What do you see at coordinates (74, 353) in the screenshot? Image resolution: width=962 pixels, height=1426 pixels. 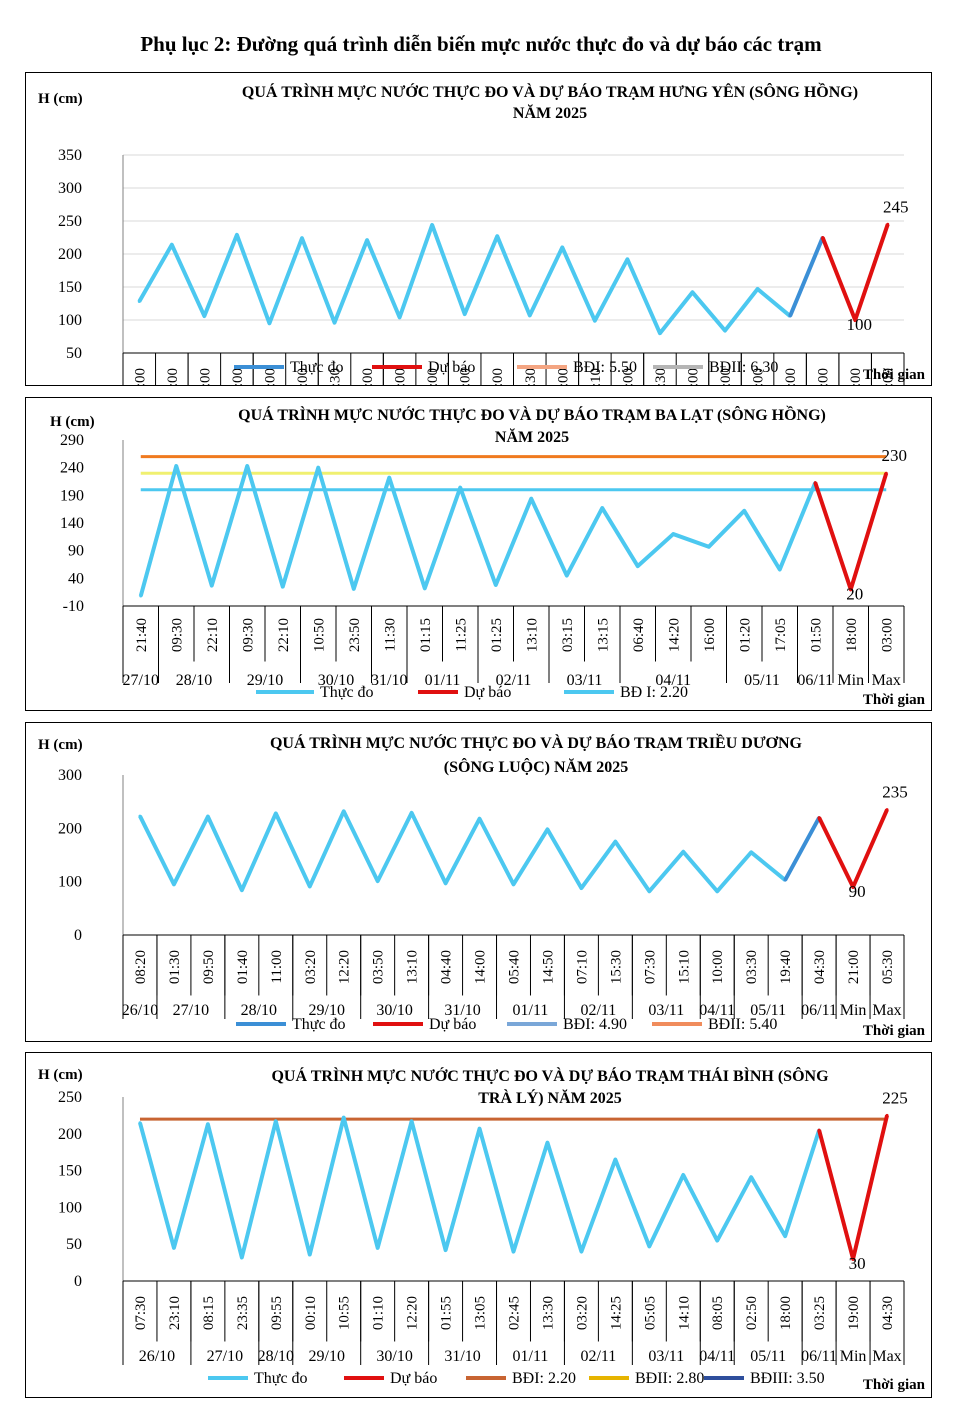 I see `y-tick-label: 50` at bounding box center [74, 353].